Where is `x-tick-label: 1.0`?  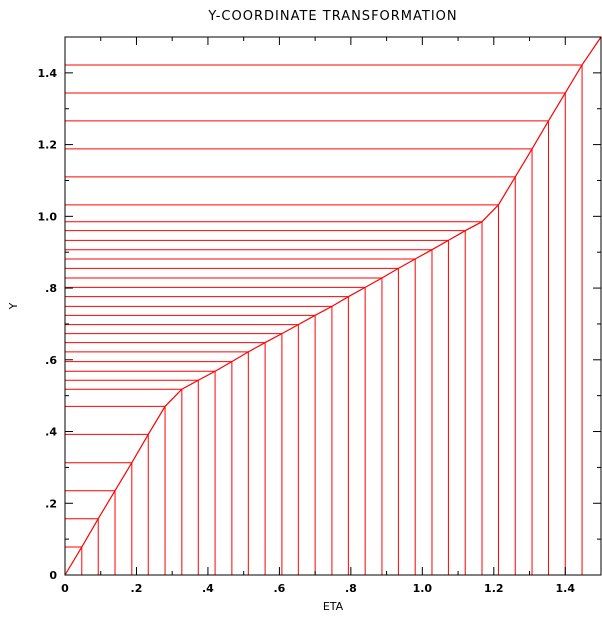
x-tick-label: 1.0 is located at coordinates (423, 588).